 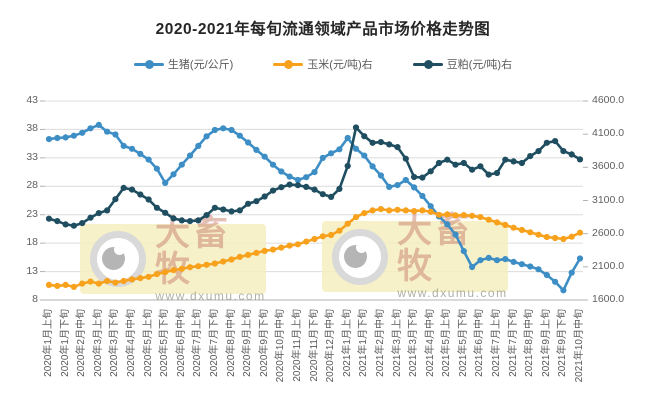 What do you see at coordinates (452, 293) in the screenshot?
I see `watermark-url: www.dxumu.com` at bounding box center [452, 293].